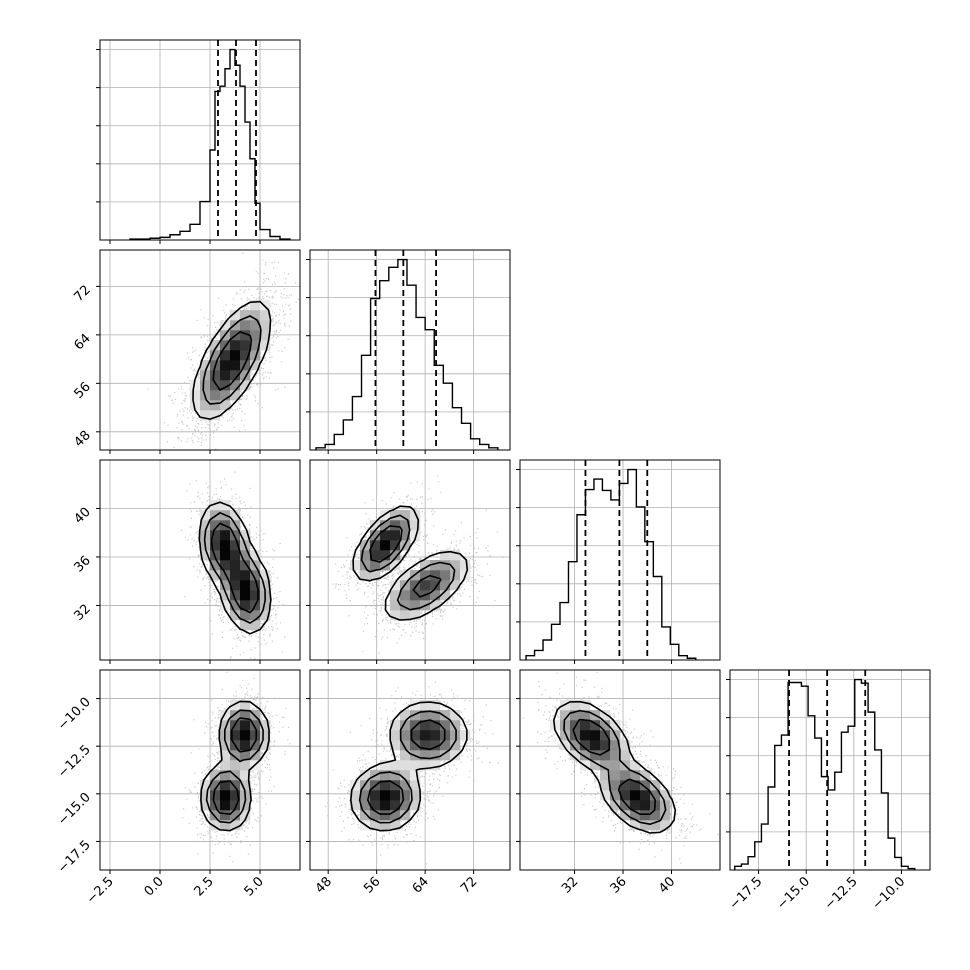  I want to click on x-tick-label-3-0: −17.5, so click(746, 893).